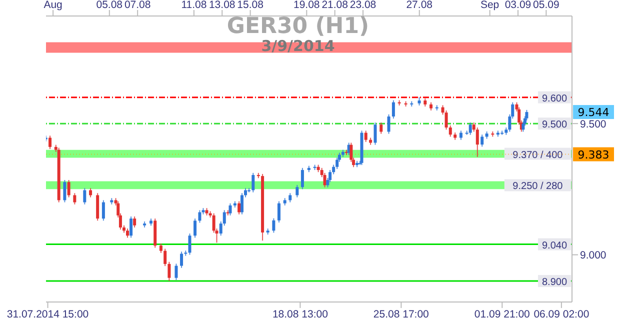 The image size is (624, 328). I want to click on x-tick-label: 01.09 21:00, so click(502, 314).